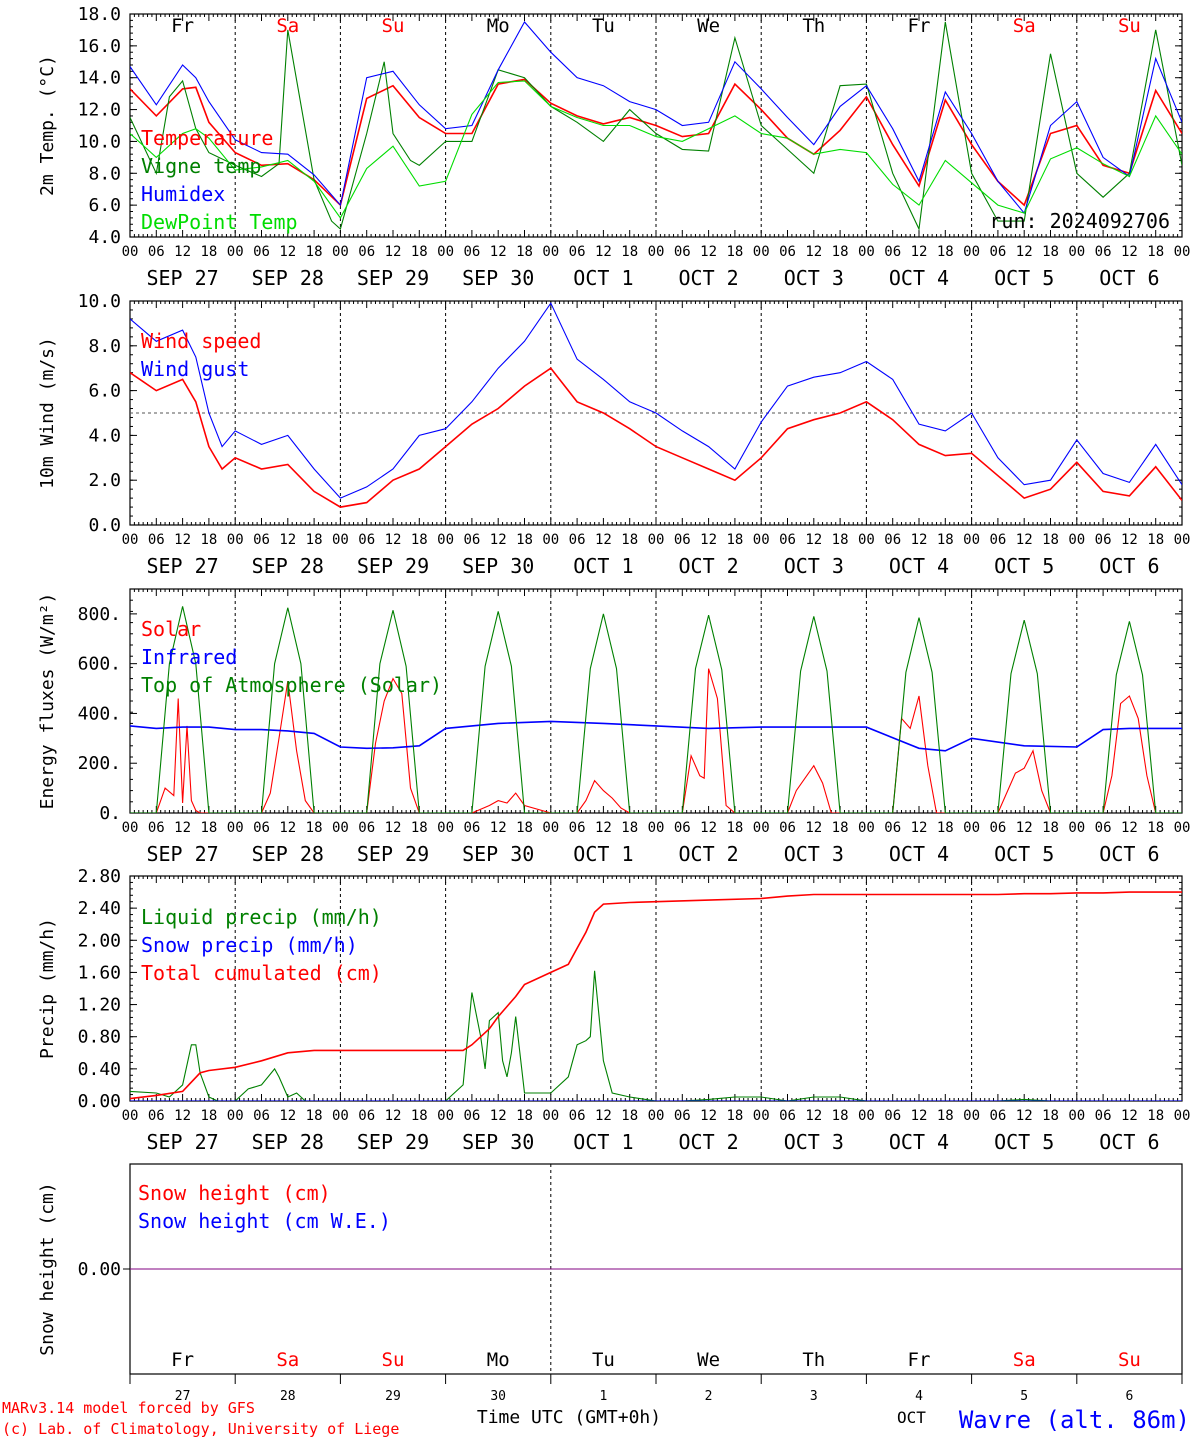 This screenshot has width=1194, height=1440. I want to click on x-date-label: OCT 4, so click(919, 278).